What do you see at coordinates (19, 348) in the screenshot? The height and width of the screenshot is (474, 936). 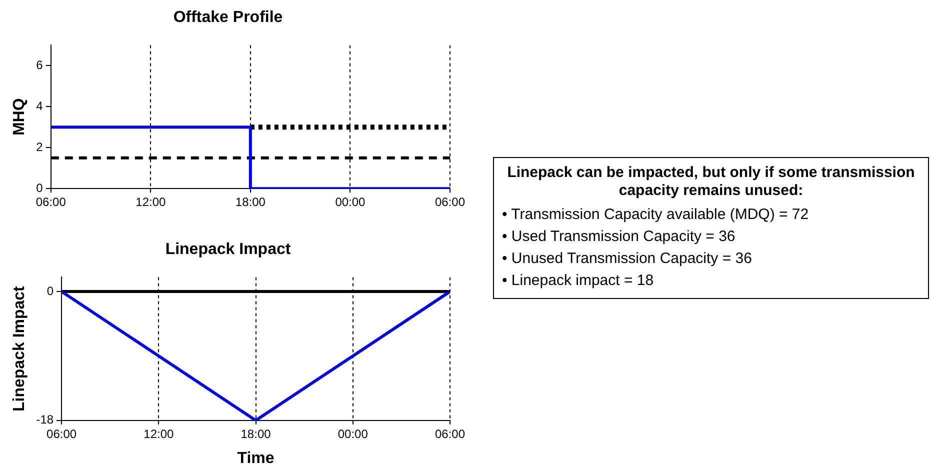 I see `y-axis-title: Linepack Impact` at bounding box center [19, 348].